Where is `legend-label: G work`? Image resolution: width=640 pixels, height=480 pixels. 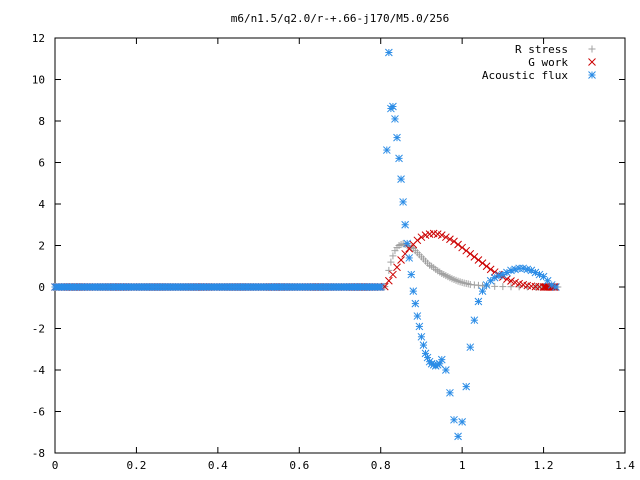 legend-label: G work is located at coordinates (548, 62).